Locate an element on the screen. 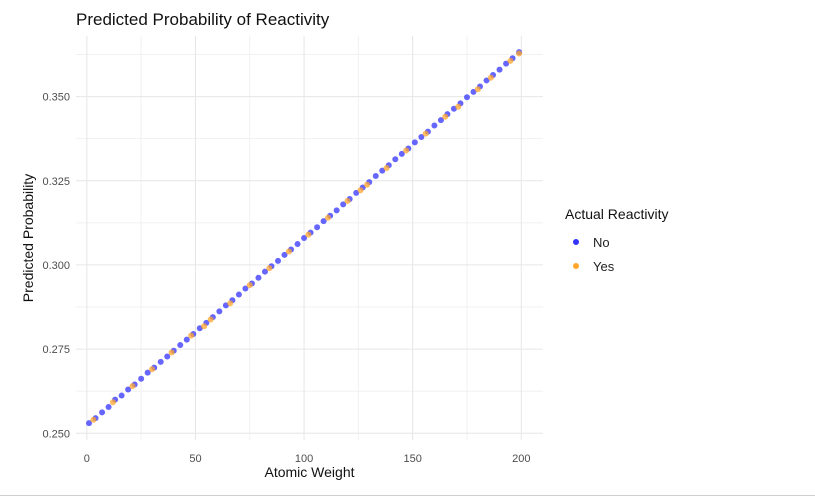 The width and height of the screenshot is (815, 499). bottom-divider is located at coordinates (407, 495).